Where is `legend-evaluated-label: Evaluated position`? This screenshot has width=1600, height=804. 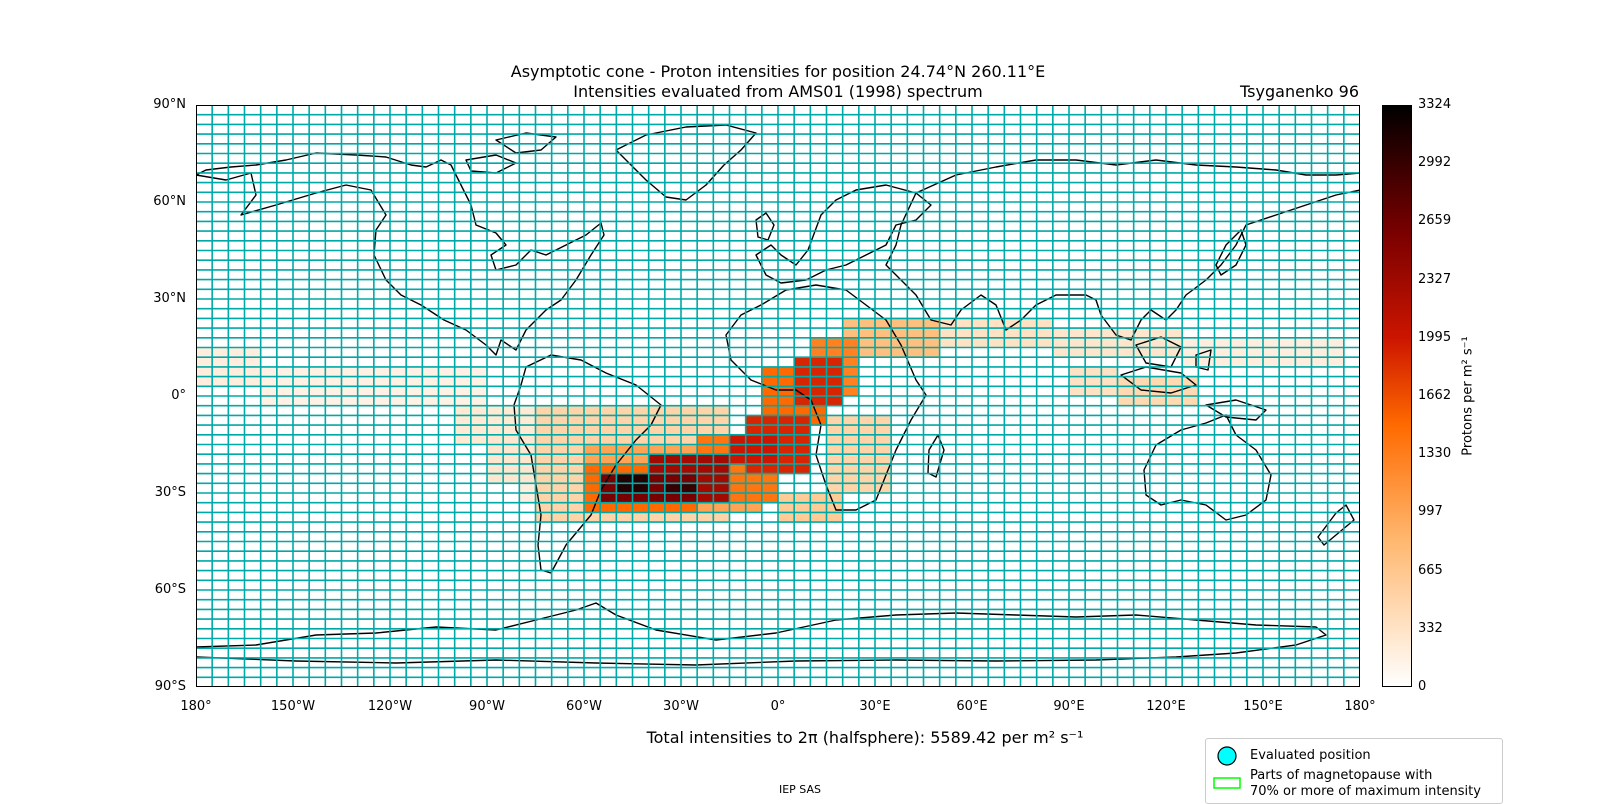
legend-evaluated-label: Evaluated position is located at coordinates (1310, 755).